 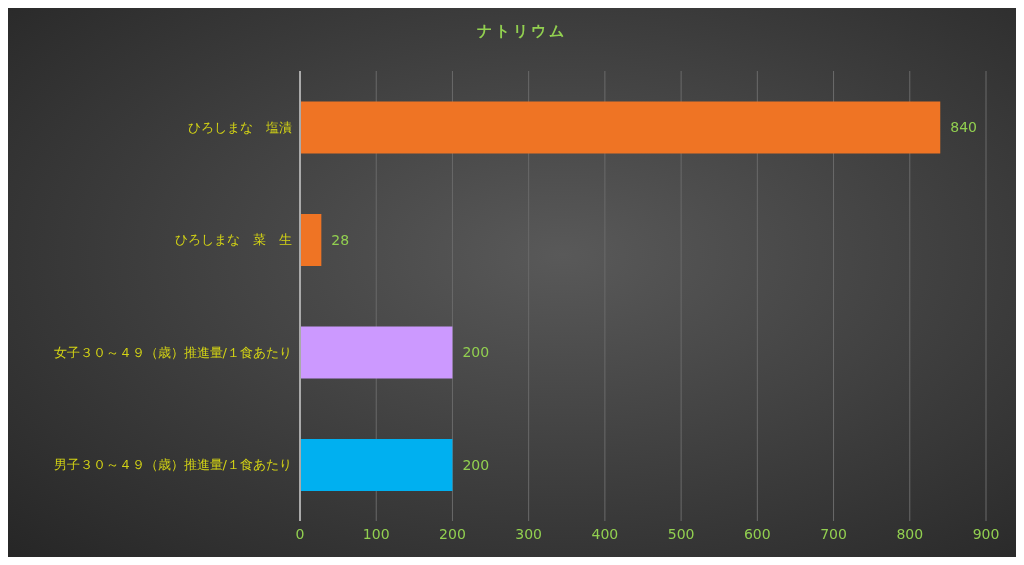 I want to click on x-tick-label: 200, so click(x=452, y=533).